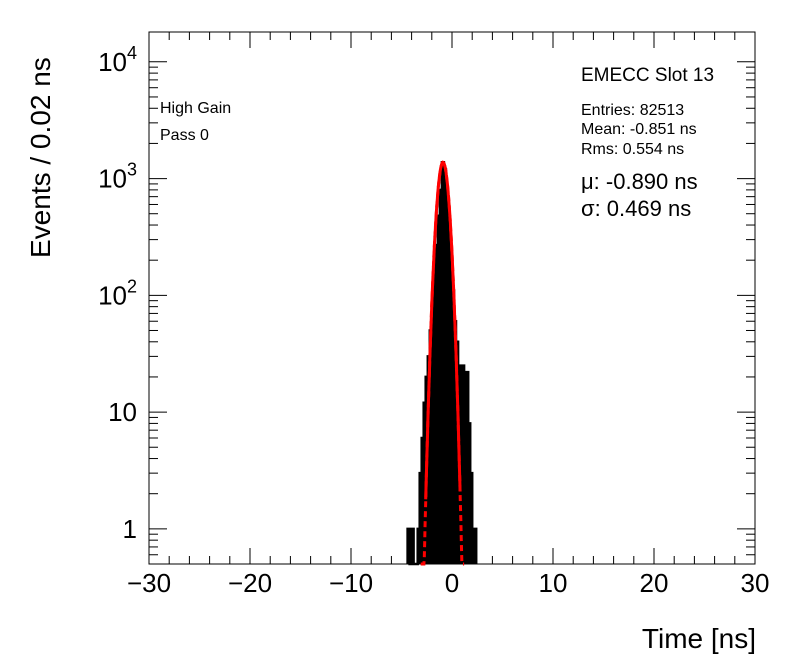 The width and height of the screenshot is (796, 672). Describe the element at coordinates (632, 110) in the screenshot. I see `stats-entries: Entries: 82513` at that location.